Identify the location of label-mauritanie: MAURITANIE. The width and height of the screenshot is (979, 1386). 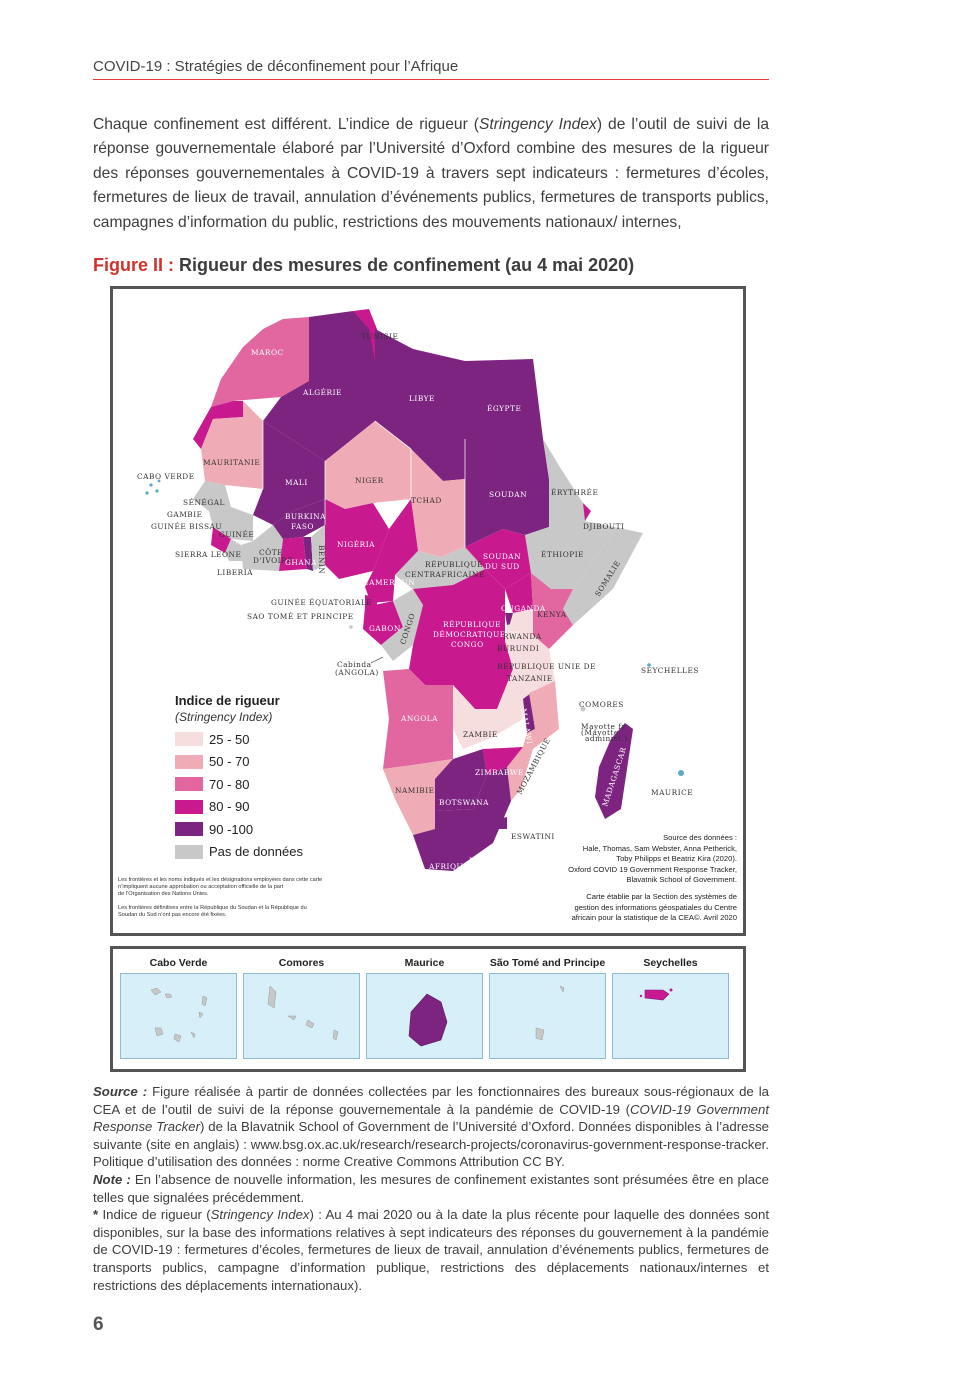
(231, 462).